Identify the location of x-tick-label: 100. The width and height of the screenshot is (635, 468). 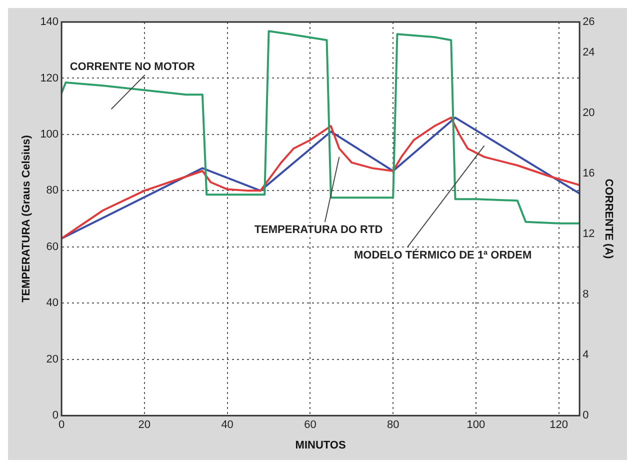
(476, 425).